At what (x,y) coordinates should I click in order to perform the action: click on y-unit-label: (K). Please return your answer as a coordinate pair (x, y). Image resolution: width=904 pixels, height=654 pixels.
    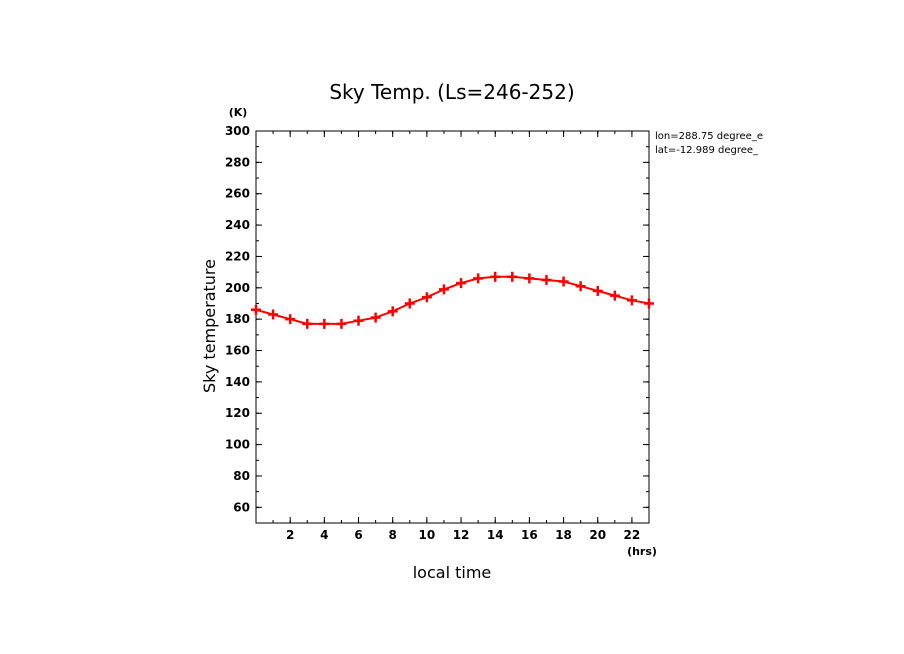
    Looking at the image, I should click on (238, 112).